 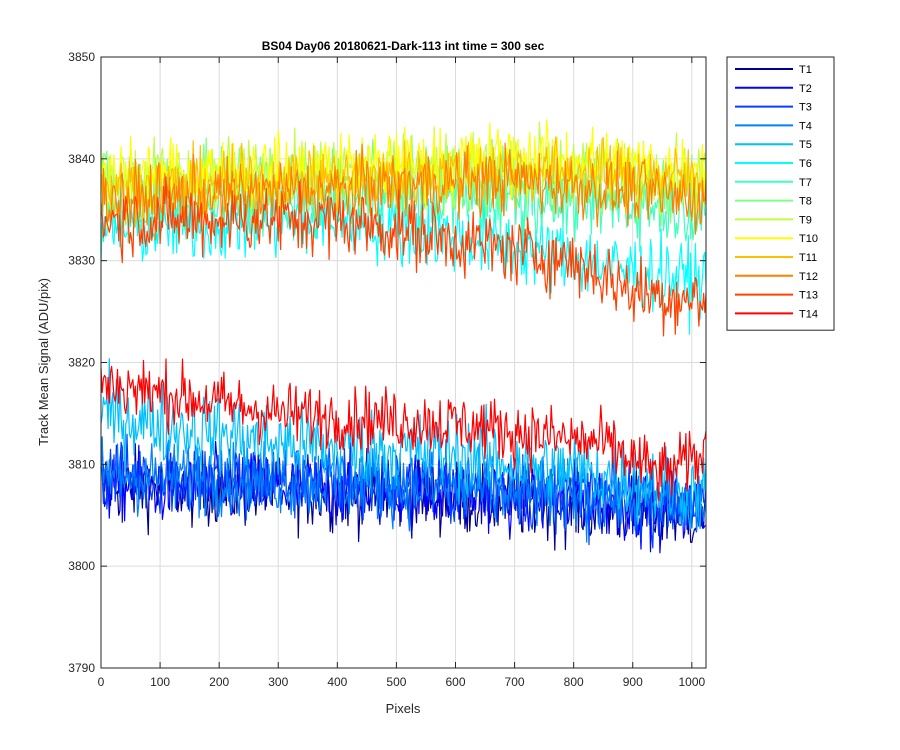 I want to click on y-tick-label: 3840, so click(x=81, y=159).